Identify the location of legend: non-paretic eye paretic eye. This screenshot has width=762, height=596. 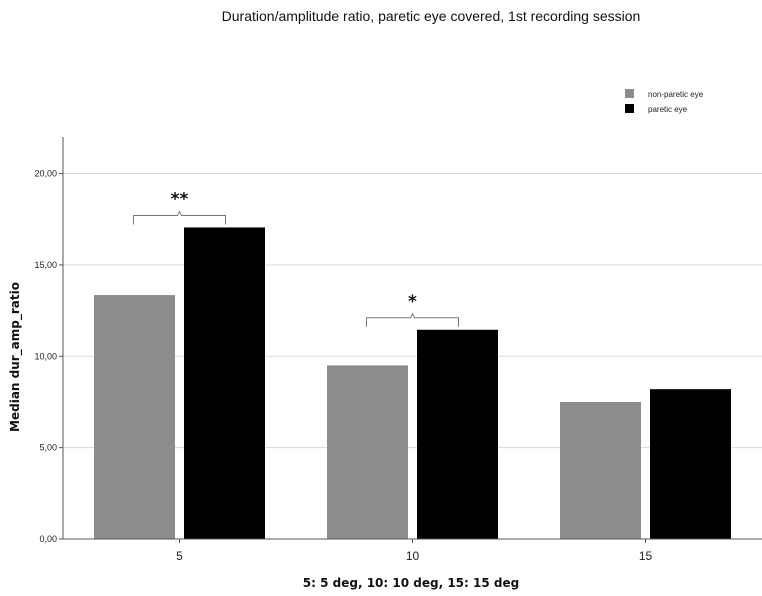
(664, 101).